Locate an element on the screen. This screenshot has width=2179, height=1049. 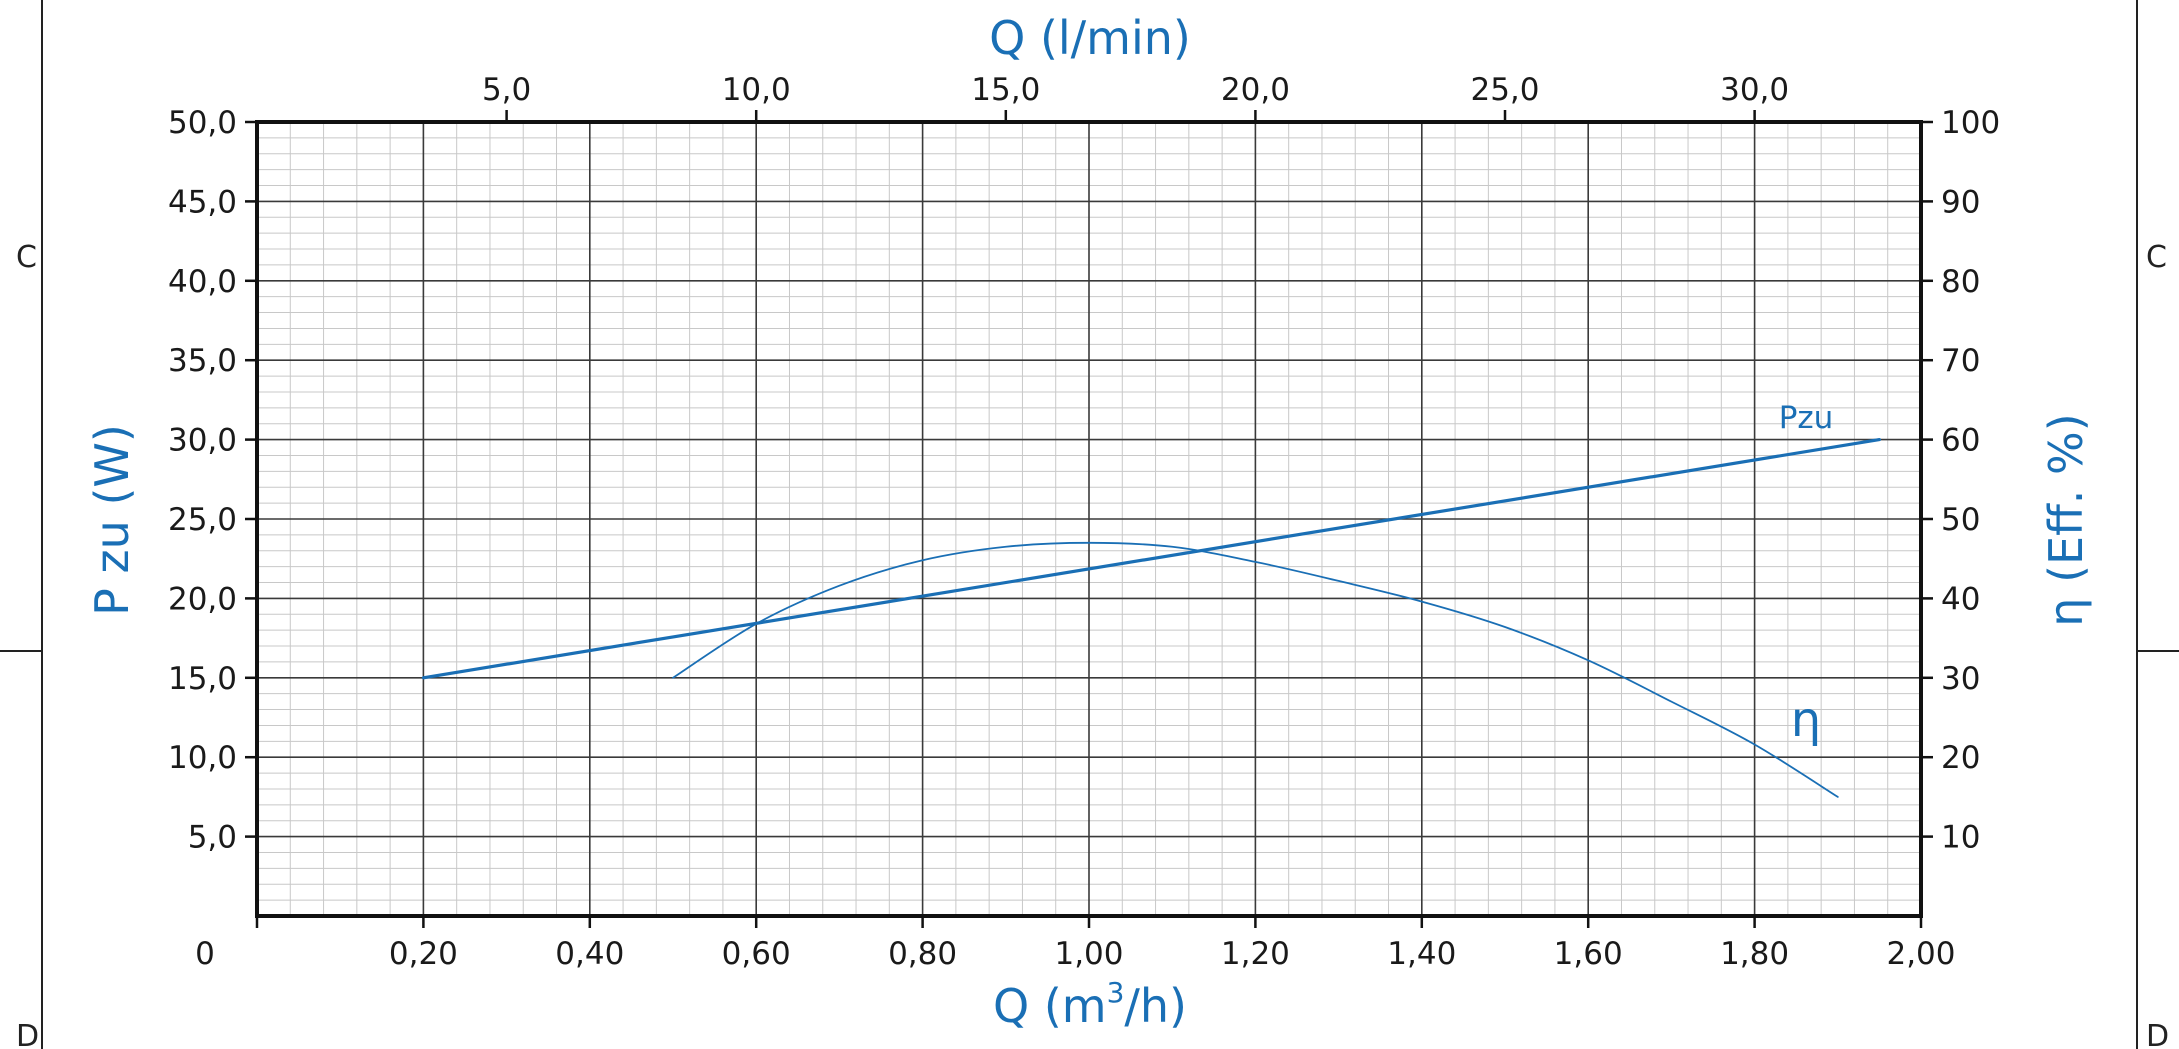
top-axis-title: Q (l/min) is located at coordinates (1090, 38).